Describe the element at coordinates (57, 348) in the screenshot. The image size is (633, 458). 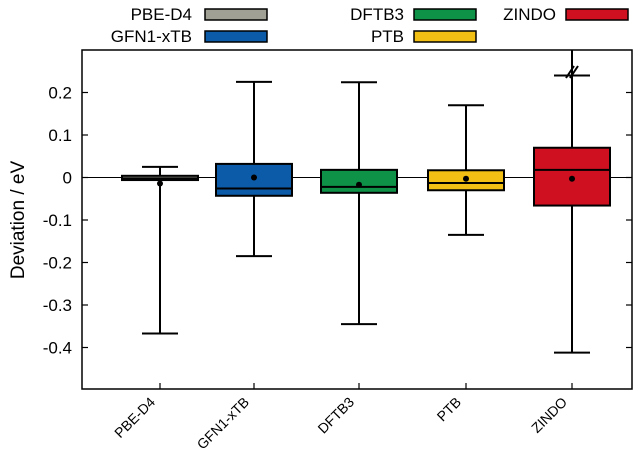
I see `y-tick-label: -0.4` at that location.